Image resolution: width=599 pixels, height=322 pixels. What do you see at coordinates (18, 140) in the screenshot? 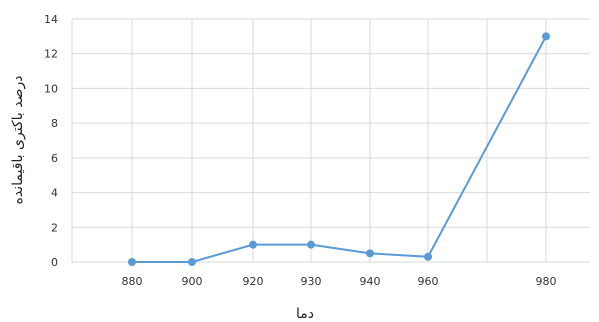
I see `y-axis-title: درصد باکتری باقیمانده` at bounding box center [18, 140].